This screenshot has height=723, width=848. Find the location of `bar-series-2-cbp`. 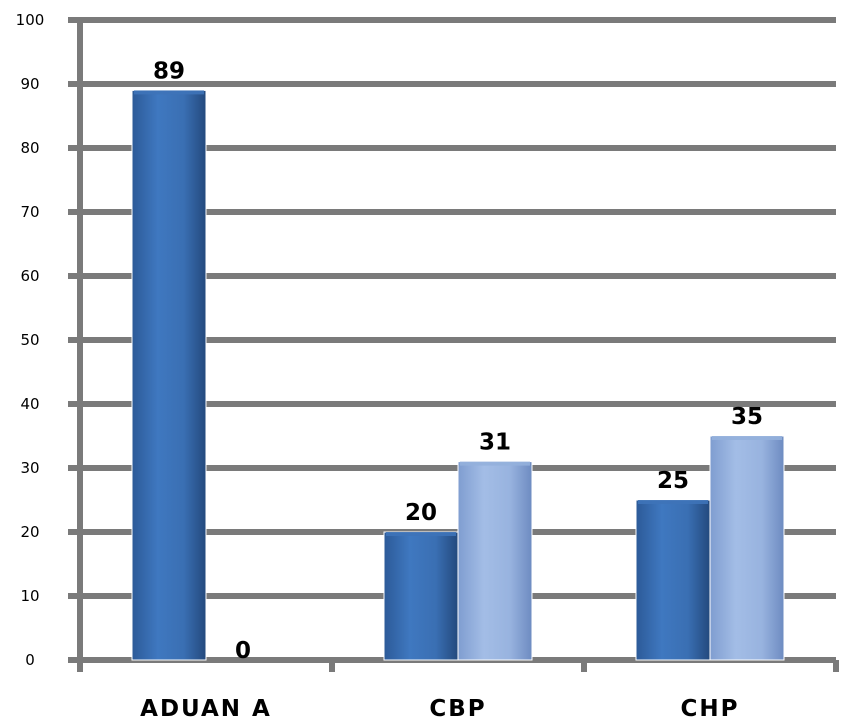

bar-series-2-cbp is located at coordinates (495, 561).